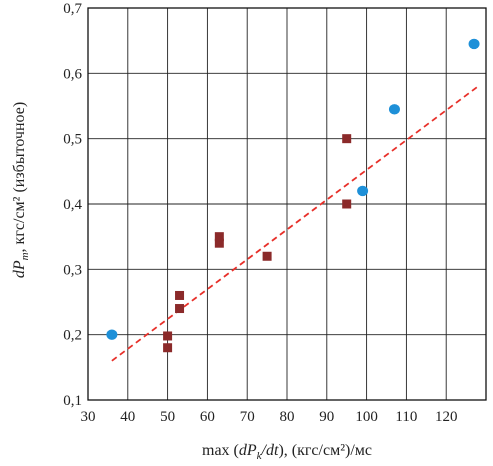  I want to click on x-tick-label: 60, so click(207, 417).